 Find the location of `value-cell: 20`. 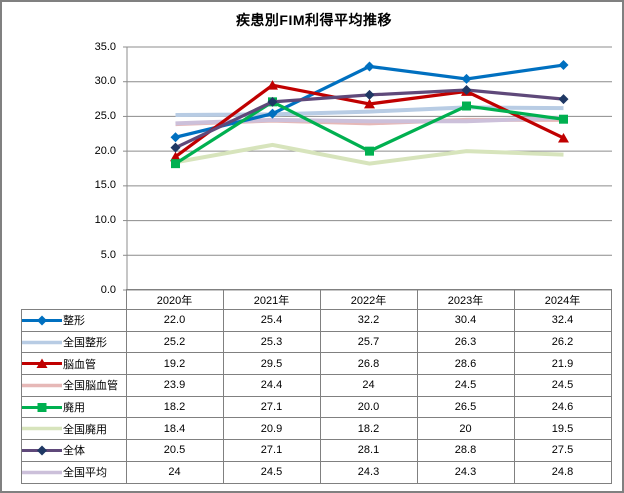

value-cell: 20 is located at coordinates (465, 429).